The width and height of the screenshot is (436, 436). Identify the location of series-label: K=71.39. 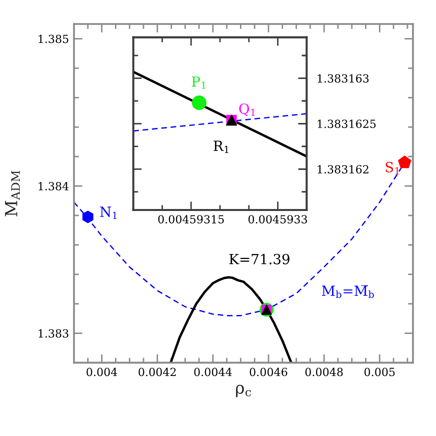
(259, 259).